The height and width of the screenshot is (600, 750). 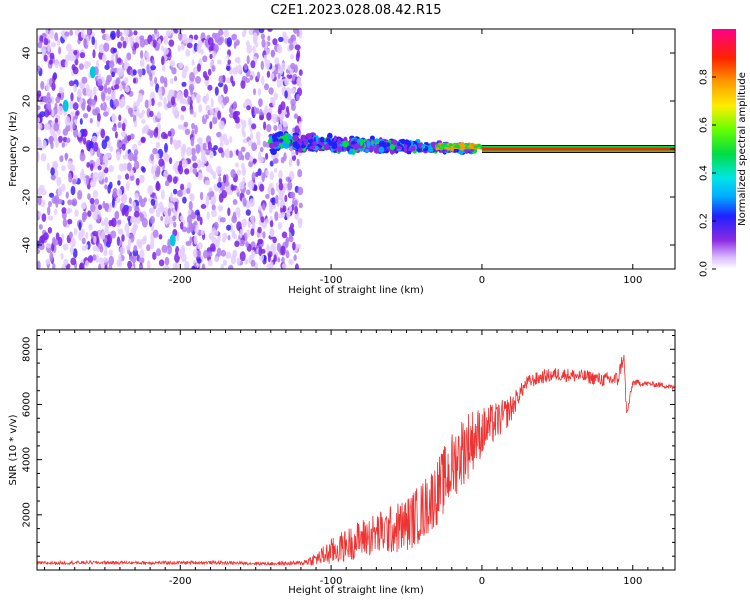 I want to click on snr-x-tick-label: 0, so click(x=482, y=581).